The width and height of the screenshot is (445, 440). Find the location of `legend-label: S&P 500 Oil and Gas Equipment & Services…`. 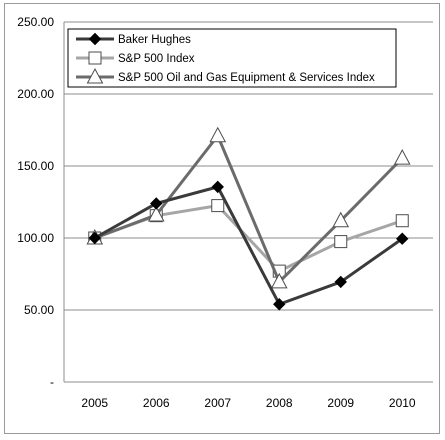

legend-label: S&P 500 Oil and Gas Equipment & Services… is located at coordinates (246, 78).